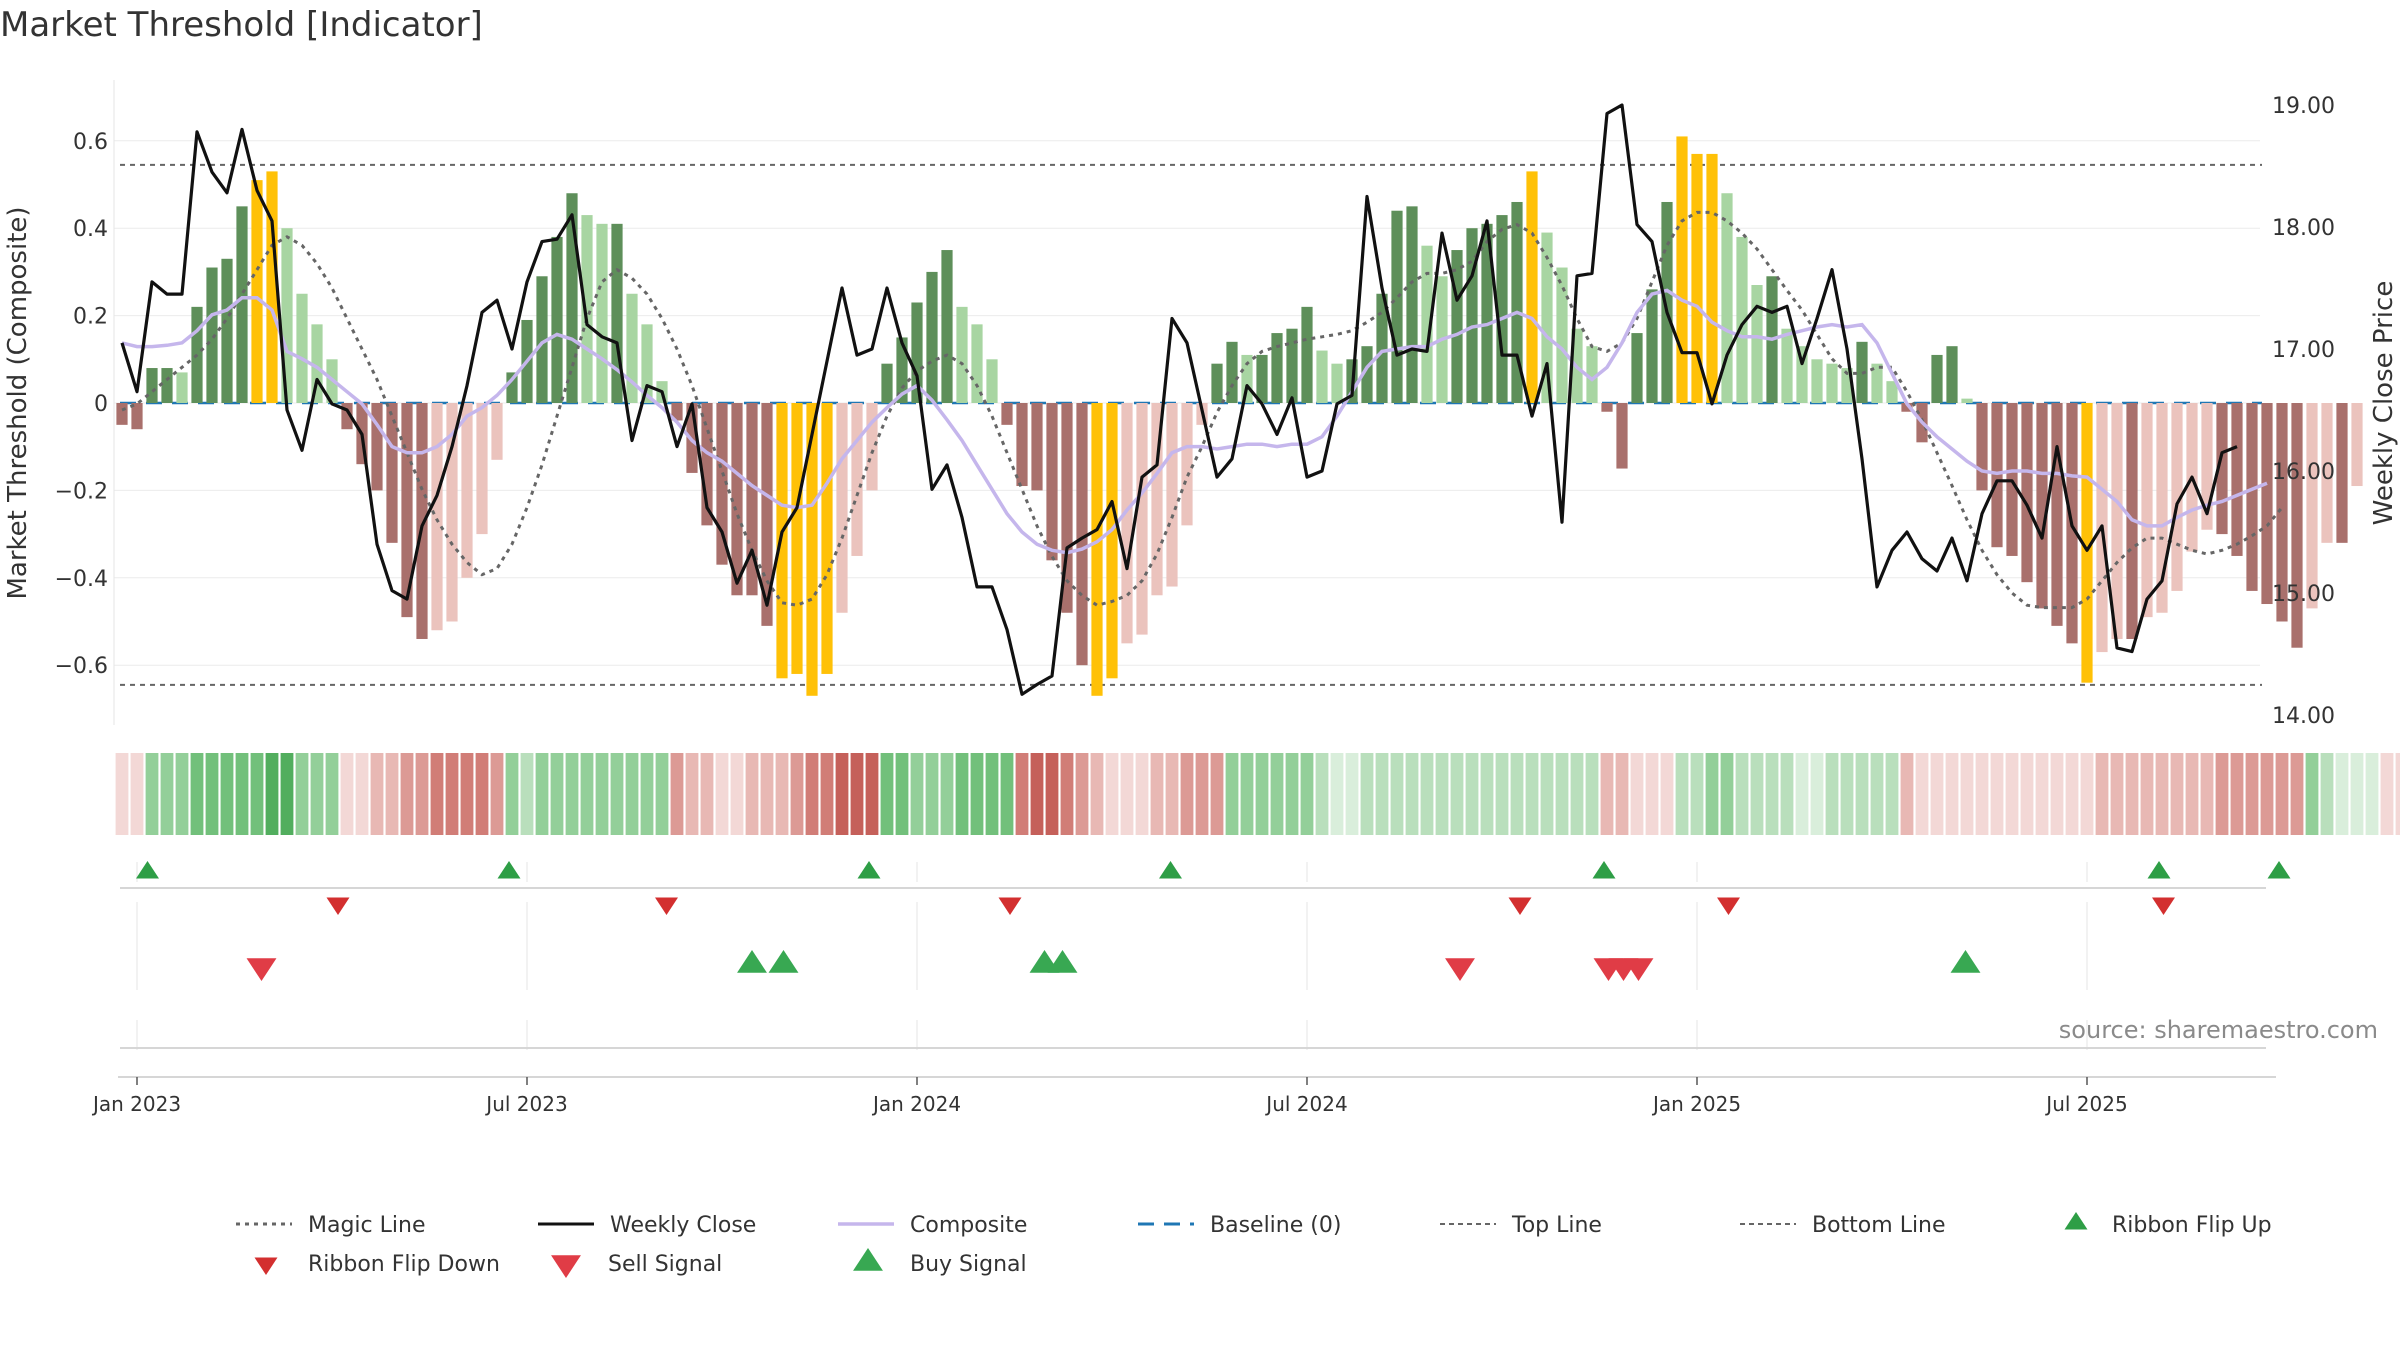  I want to click on sell-signal-swatch, so click(566, 1266).